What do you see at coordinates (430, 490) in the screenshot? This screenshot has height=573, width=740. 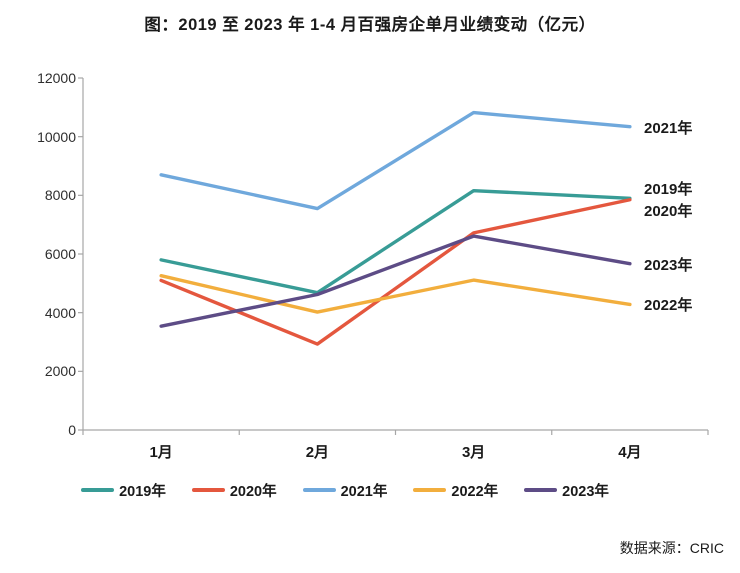 I see `legend-swatch-2022年` at bounding box center [430, 490].